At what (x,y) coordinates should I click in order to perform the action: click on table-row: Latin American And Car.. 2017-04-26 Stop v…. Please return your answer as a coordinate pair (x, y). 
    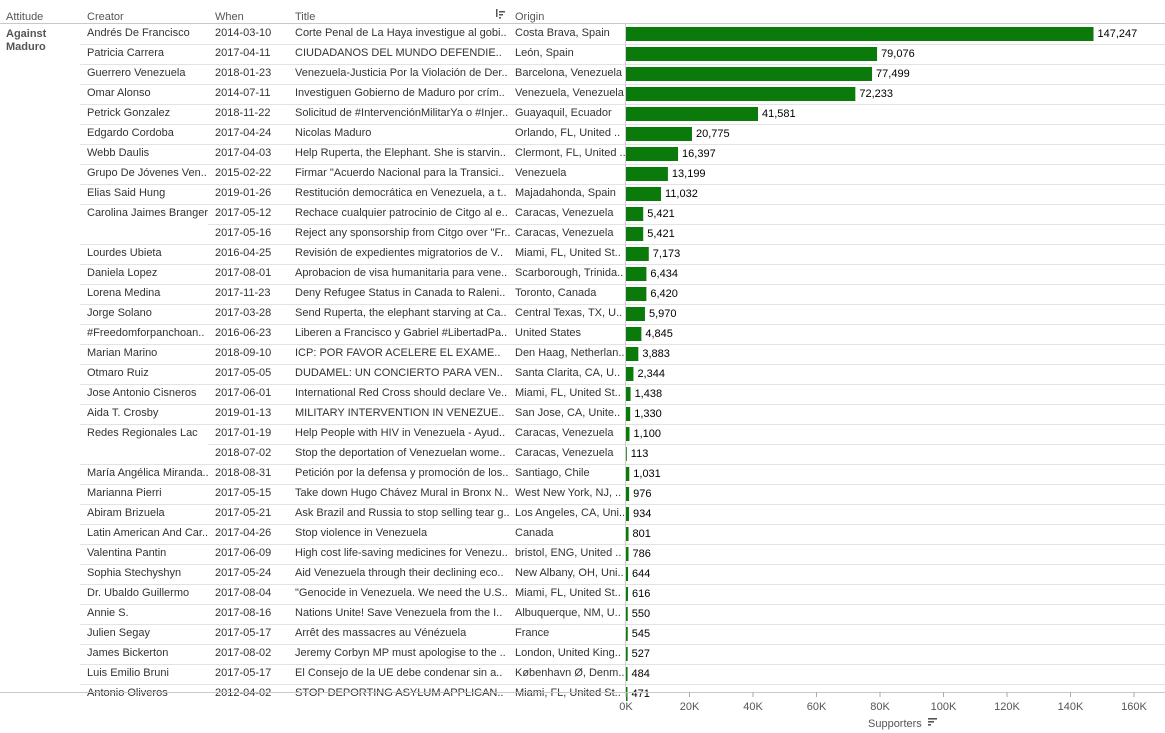
    Looking at the image, I should click on (320, 533).